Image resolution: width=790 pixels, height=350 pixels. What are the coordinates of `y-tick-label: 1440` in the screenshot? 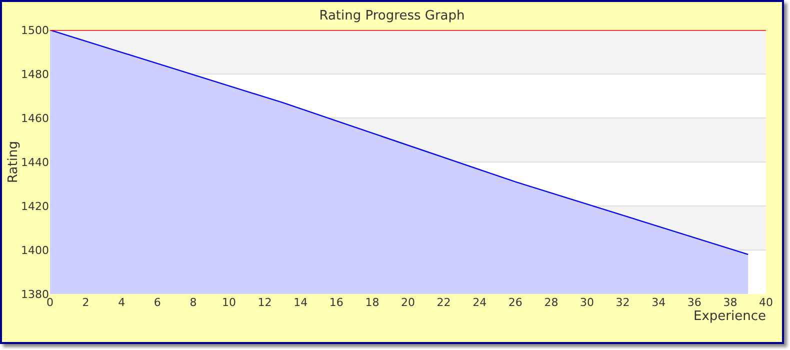 It's located at (35, 162).